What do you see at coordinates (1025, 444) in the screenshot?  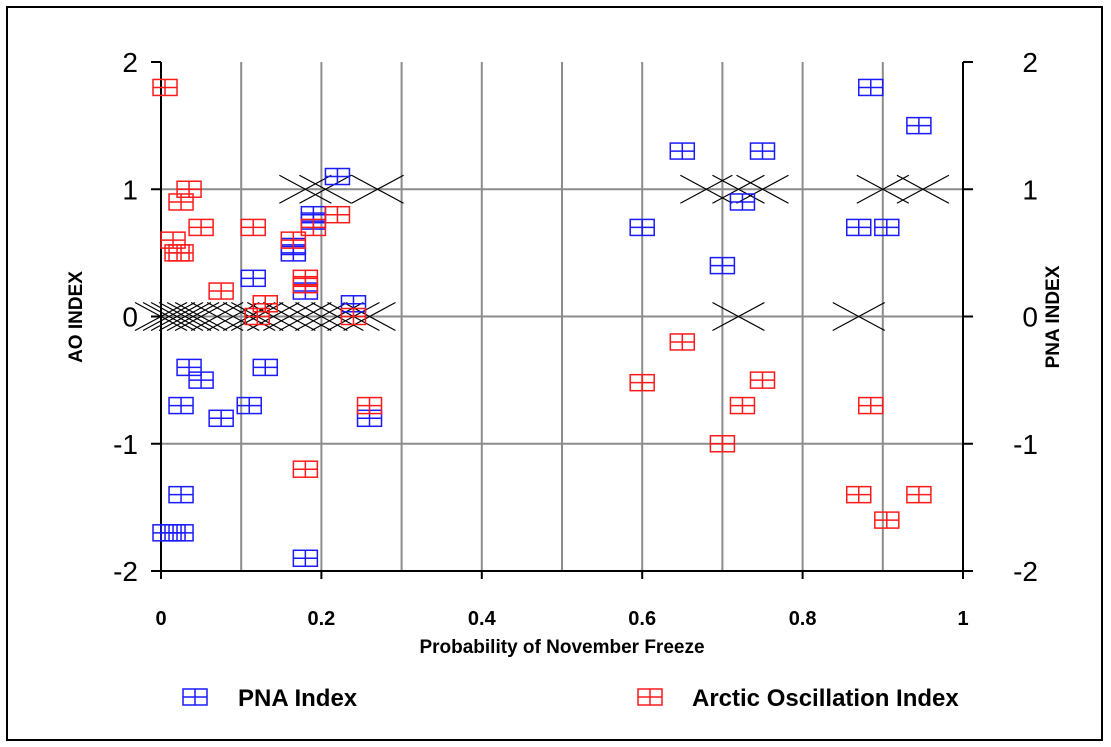 I see `y-tick-label-right: -1` at bounding box center [1025, 444].